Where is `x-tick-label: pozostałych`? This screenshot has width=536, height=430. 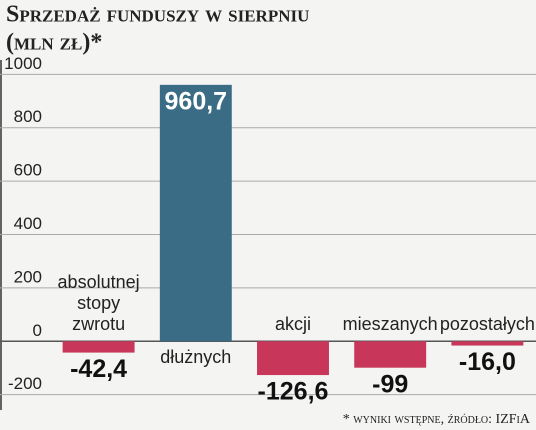 x-tick-label: pozostałych is located at coordinates (487, 324).